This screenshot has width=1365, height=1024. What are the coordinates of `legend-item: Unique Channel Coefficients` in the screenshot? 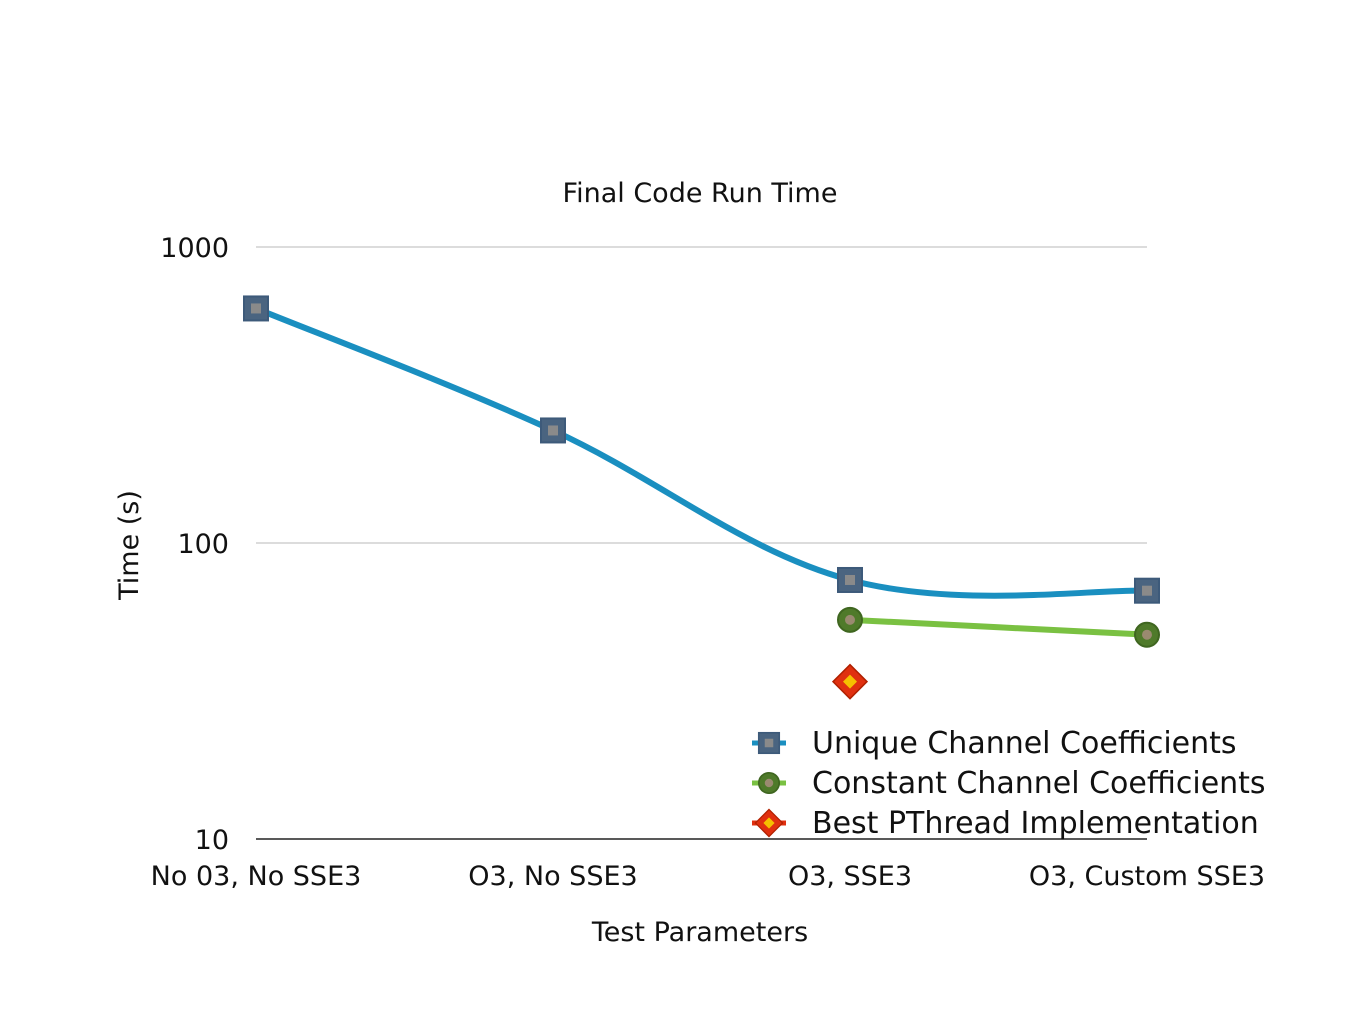 It's located at (994, 743).